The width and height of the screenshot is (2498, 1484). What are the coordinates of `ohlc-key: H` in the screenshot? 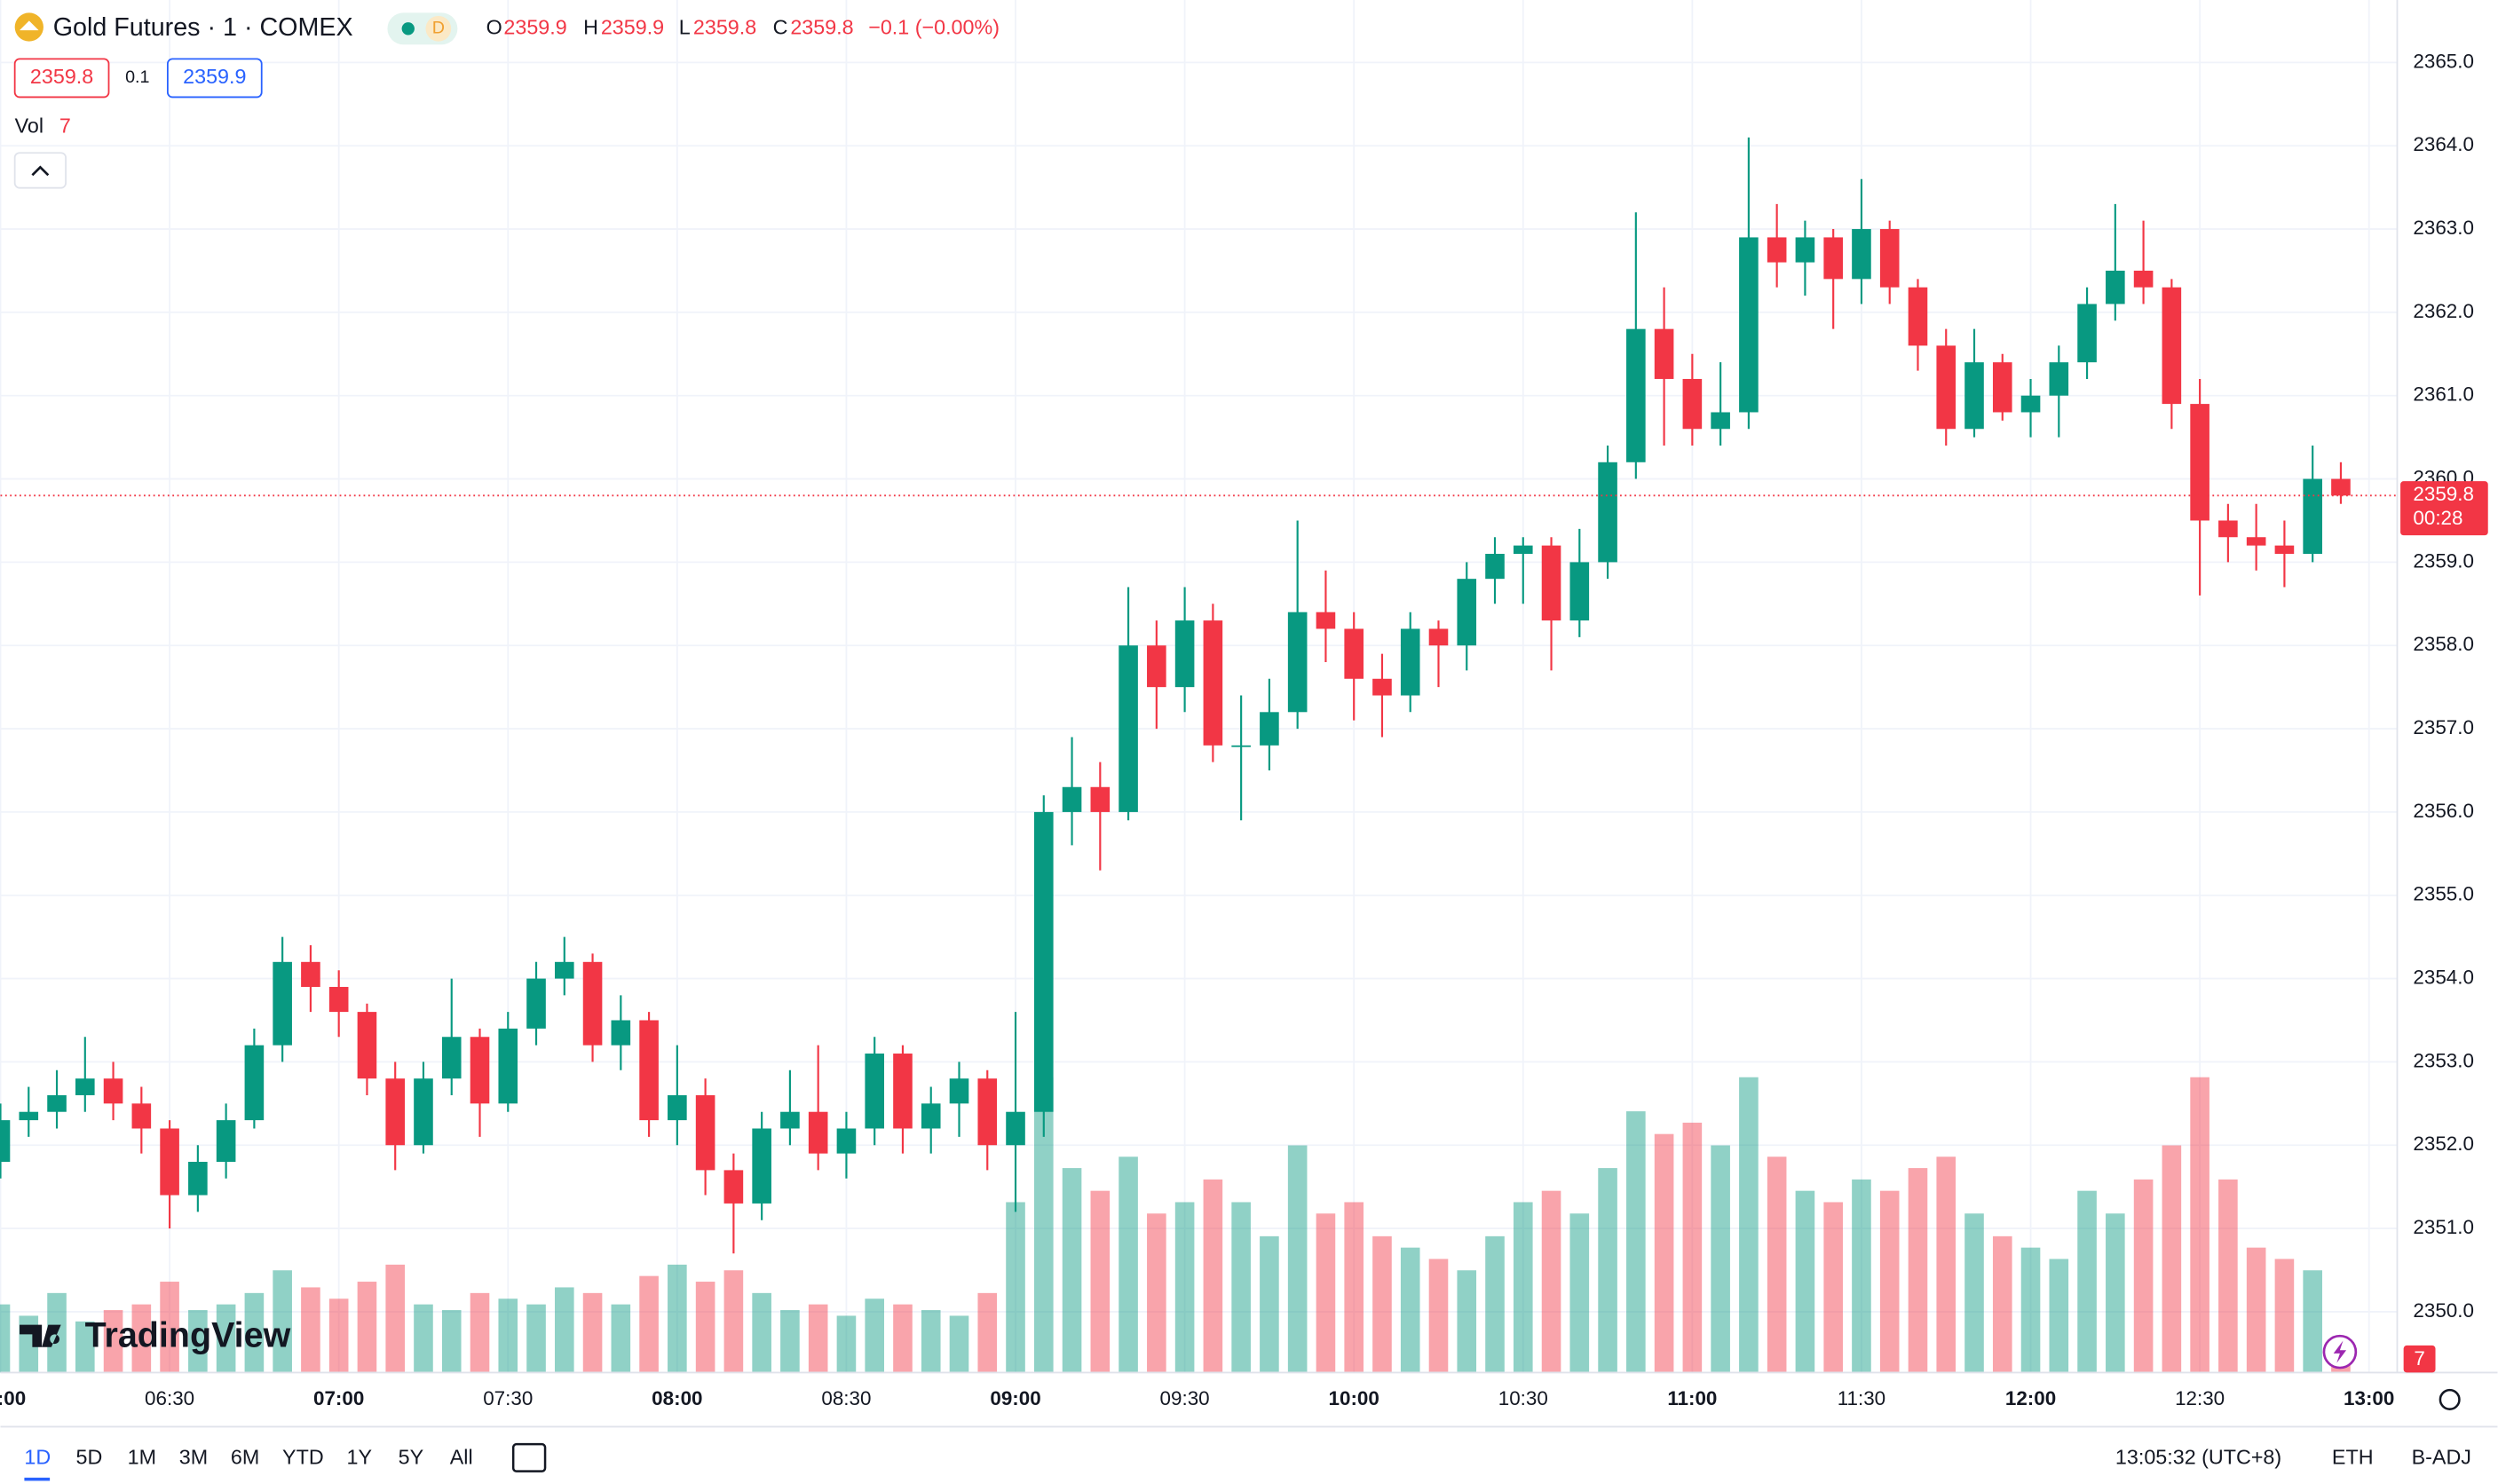 It's located at (590, 27).